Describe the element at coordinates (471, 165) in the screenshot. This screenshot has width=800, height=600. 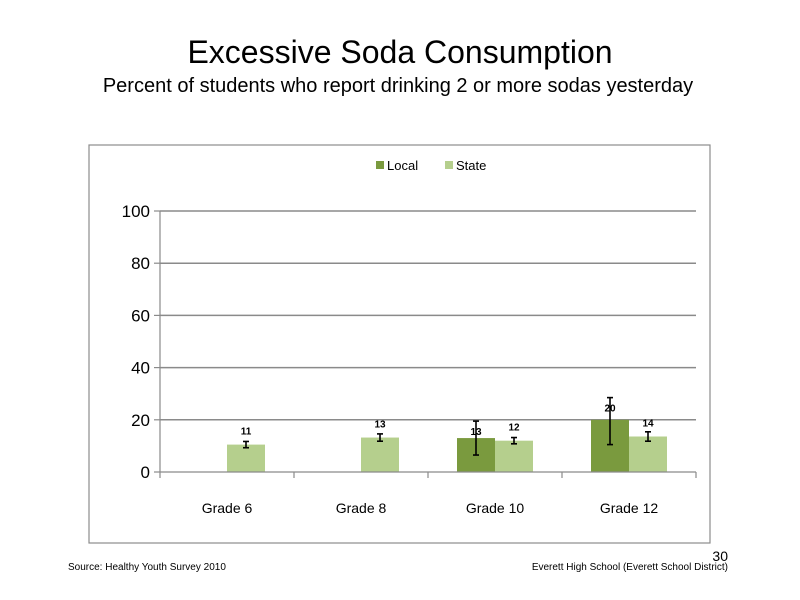
I see `legend-label-state: State` at that location.